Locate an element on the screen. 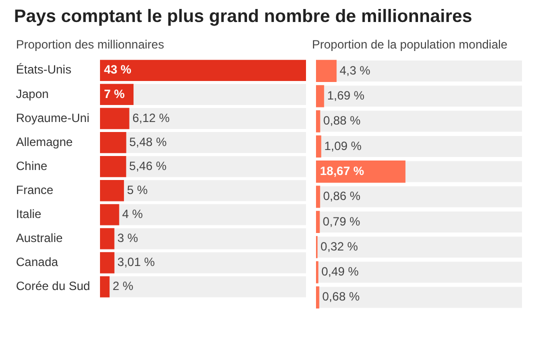 The width and height of the screenshot is (558, 342). data-label: 4,3 % is located at coordinates (355, 70).